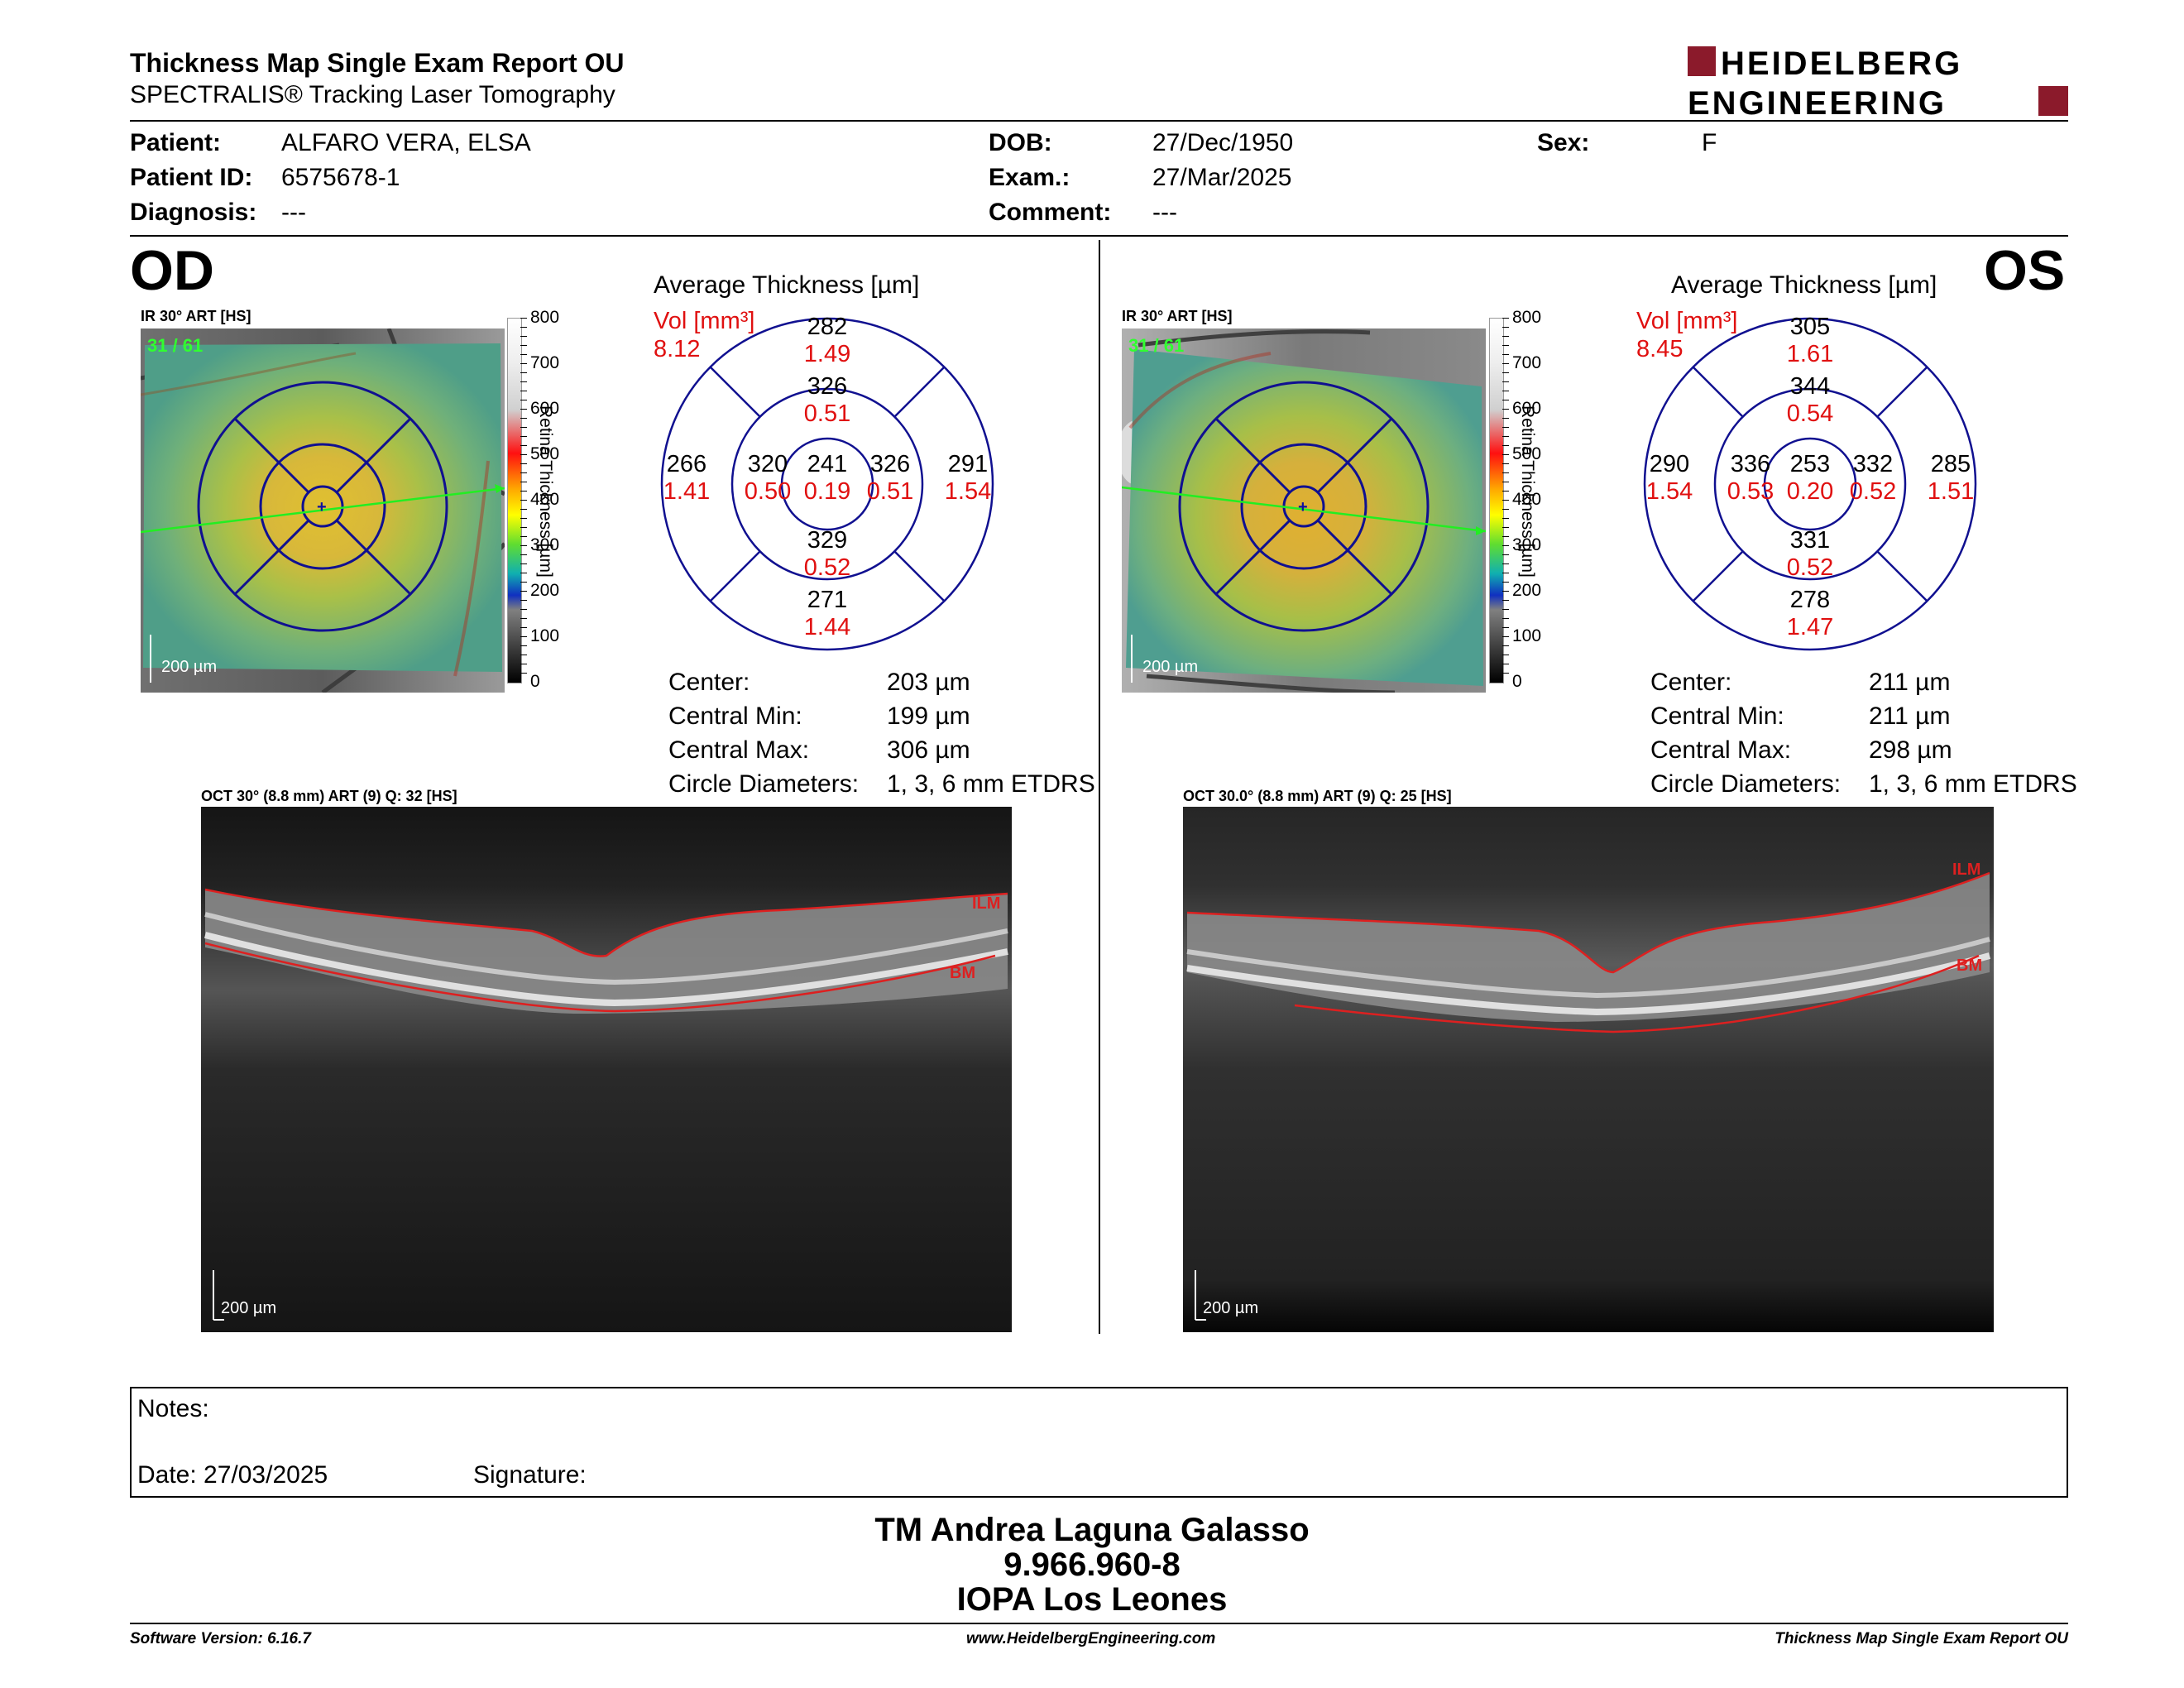 This screenshot has width=2184, height=1688. What do you see at coordinates (1527, 453) in the screenshot?
I see `os-colorbar-tick: 500` at bounding box center [1527, 453].